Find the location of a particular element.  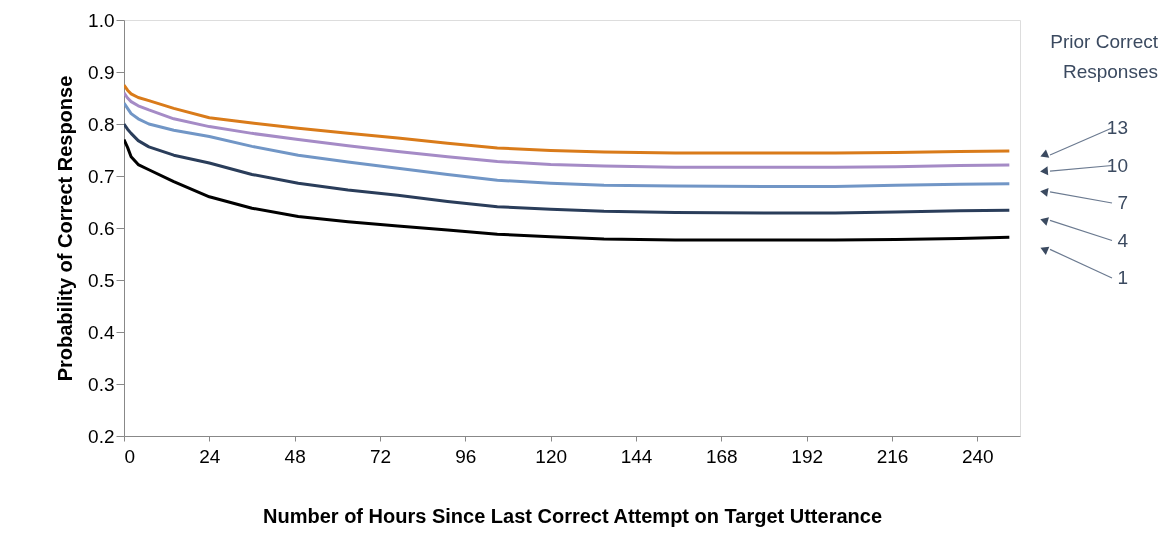

x-tick-label: 192 is located at coordinates (807, 456).